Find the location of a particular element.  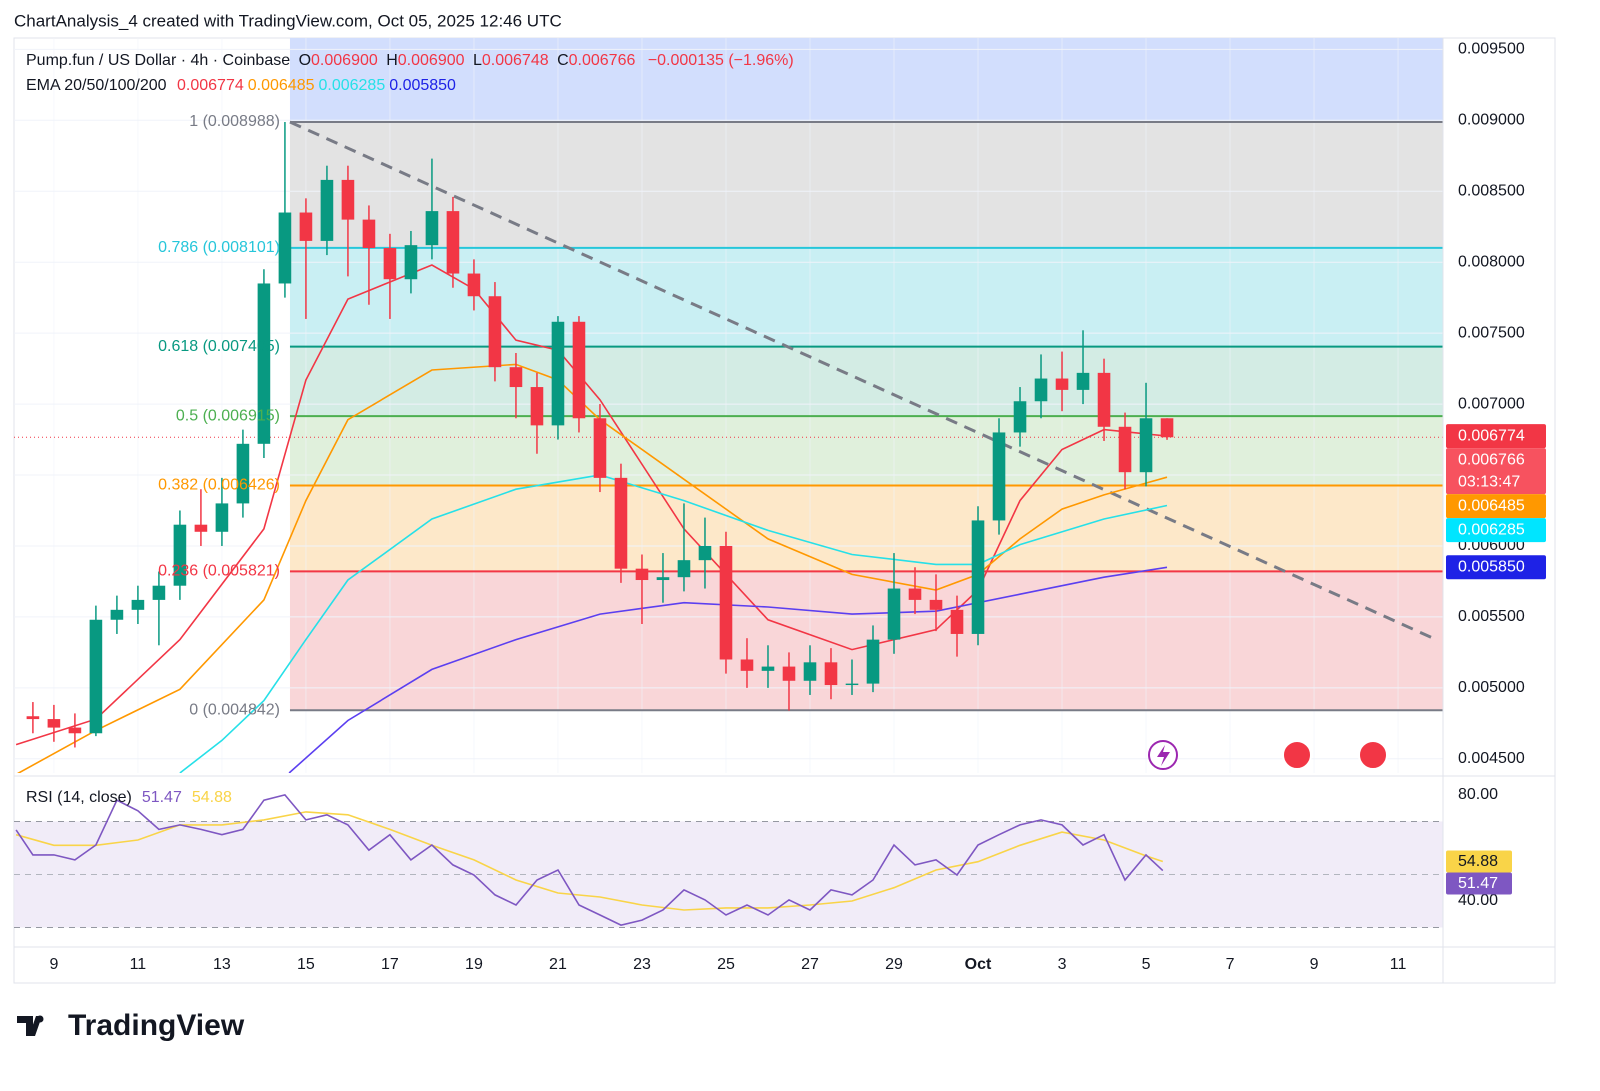

rsi-badge-label: 54.88 is located at coordinates (1478, 861).